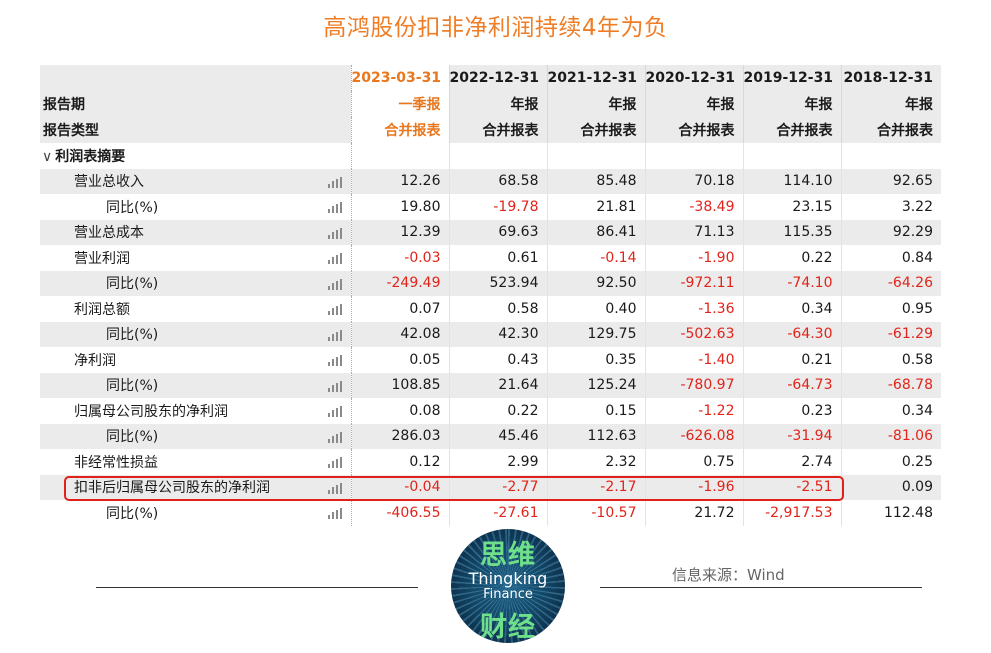 This screenshot has height=653, width=991. I want to click on cell-value: -19.78, so click(497, 207).